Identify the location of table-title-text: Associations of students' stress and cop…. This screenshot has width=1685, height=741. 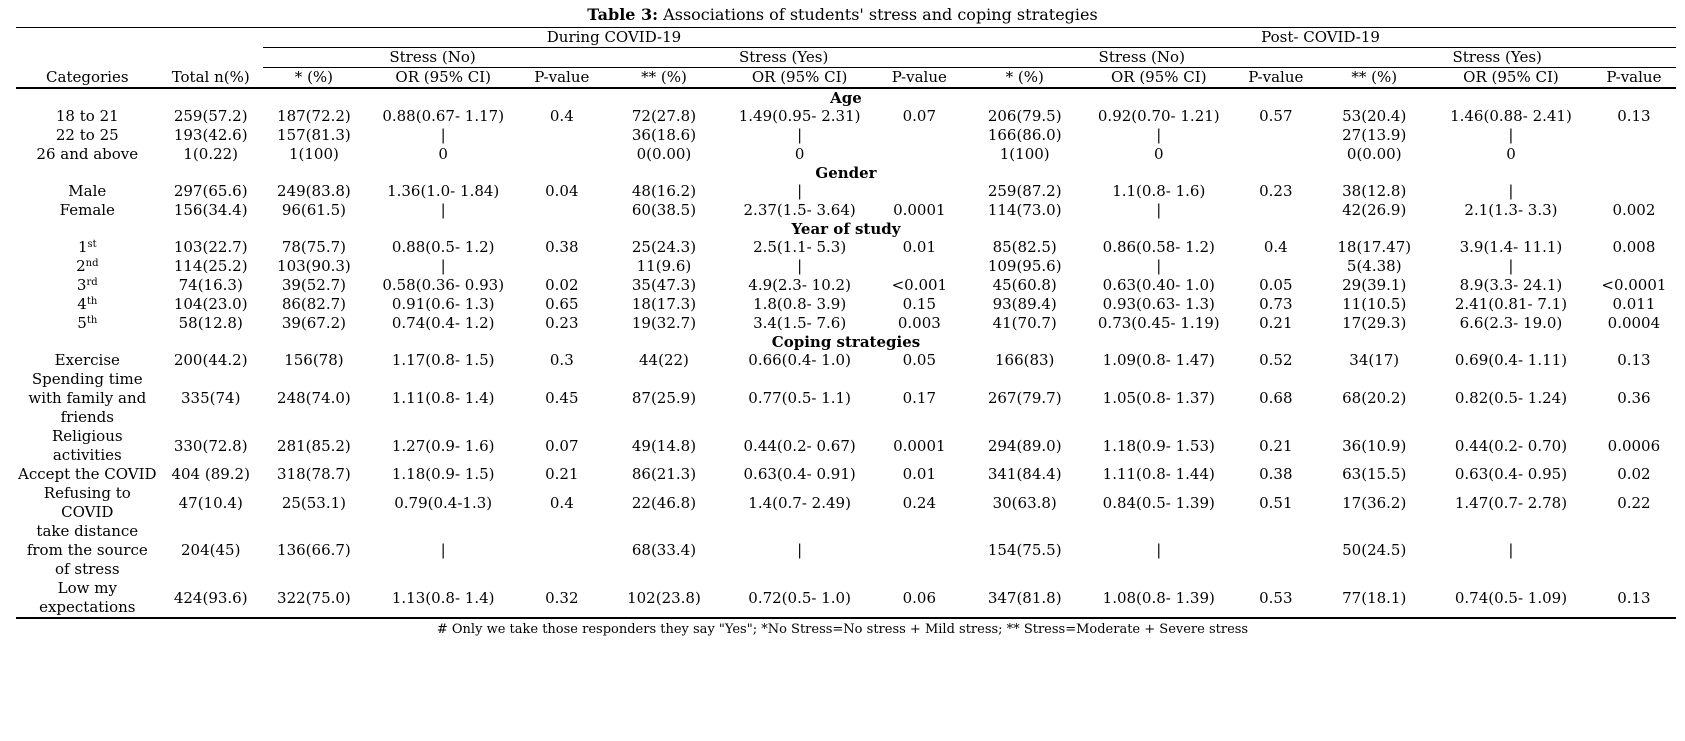
(880, 14).